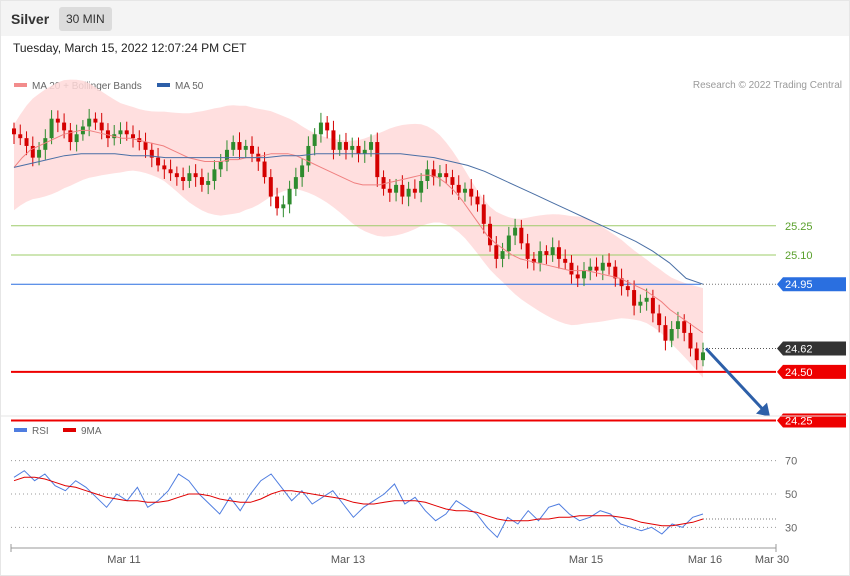 The image size is (850, 576). Describe the element at coordinates (705, 560) in the screenshot. I see `x-tick-label: Mar 16` at that location.